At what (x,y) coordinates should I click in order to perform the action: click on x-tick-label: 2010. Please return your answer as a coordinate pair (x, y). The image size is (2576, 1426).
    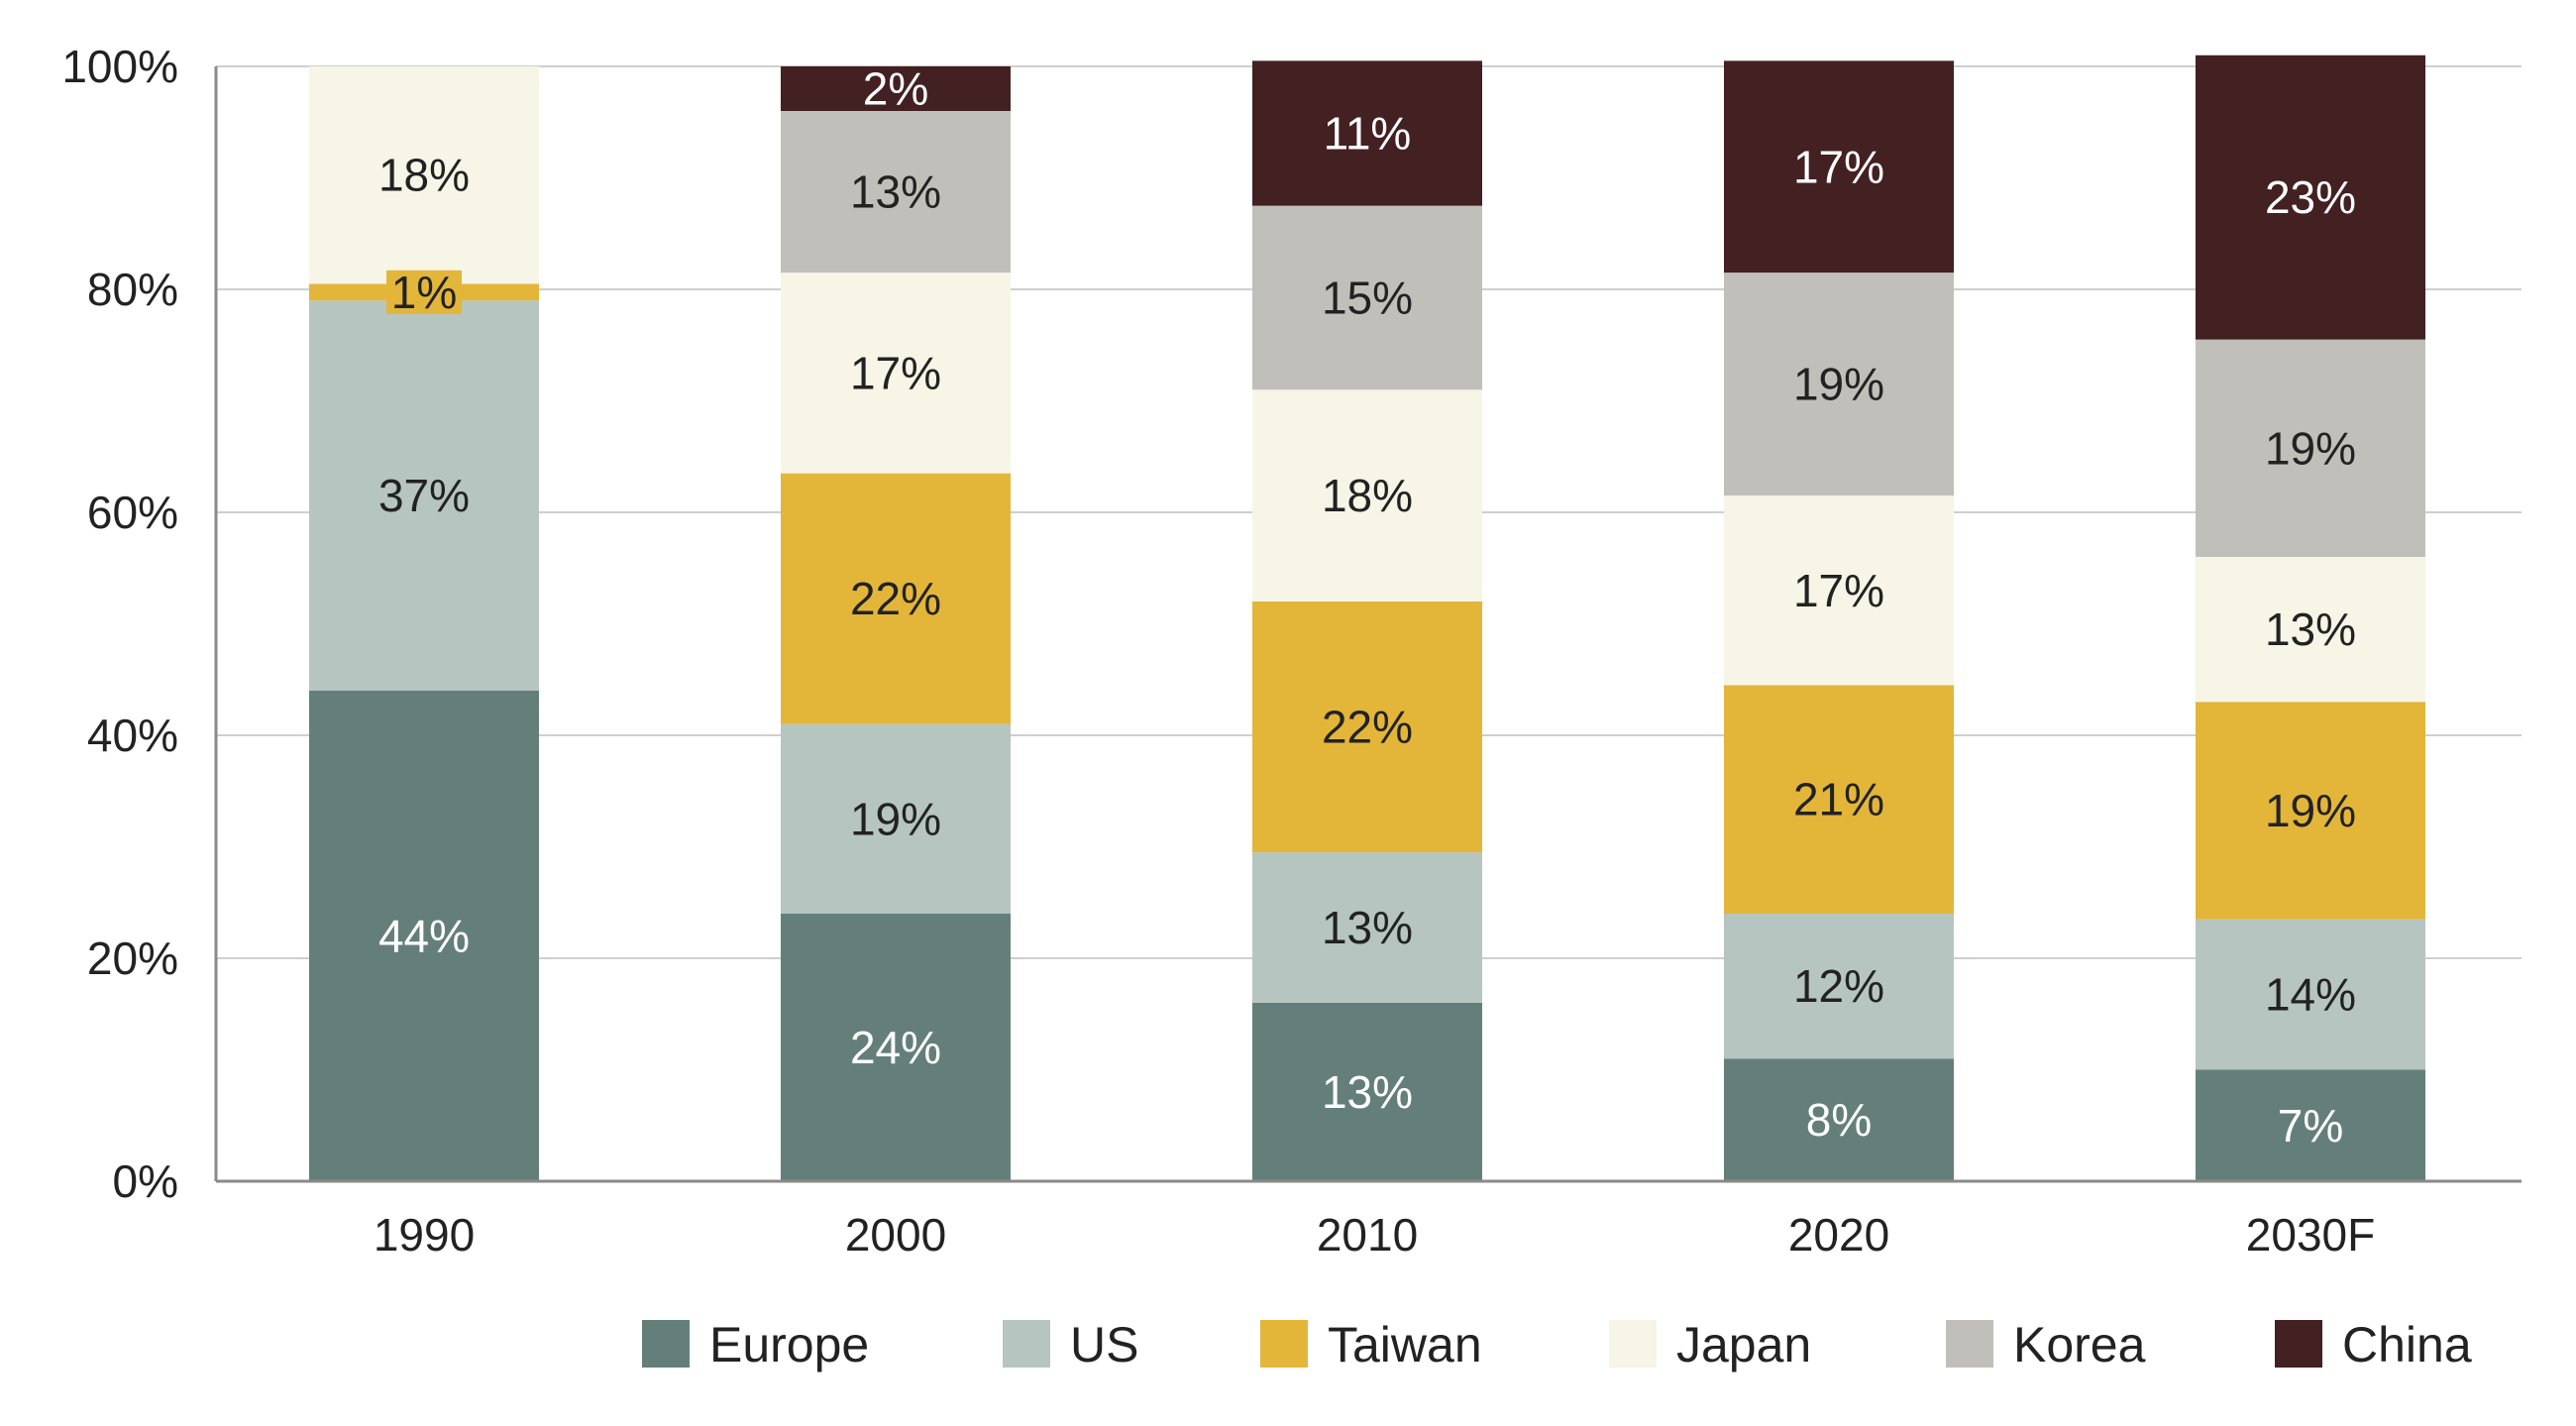
    Looking at the image, I should click on (1368, 1235).